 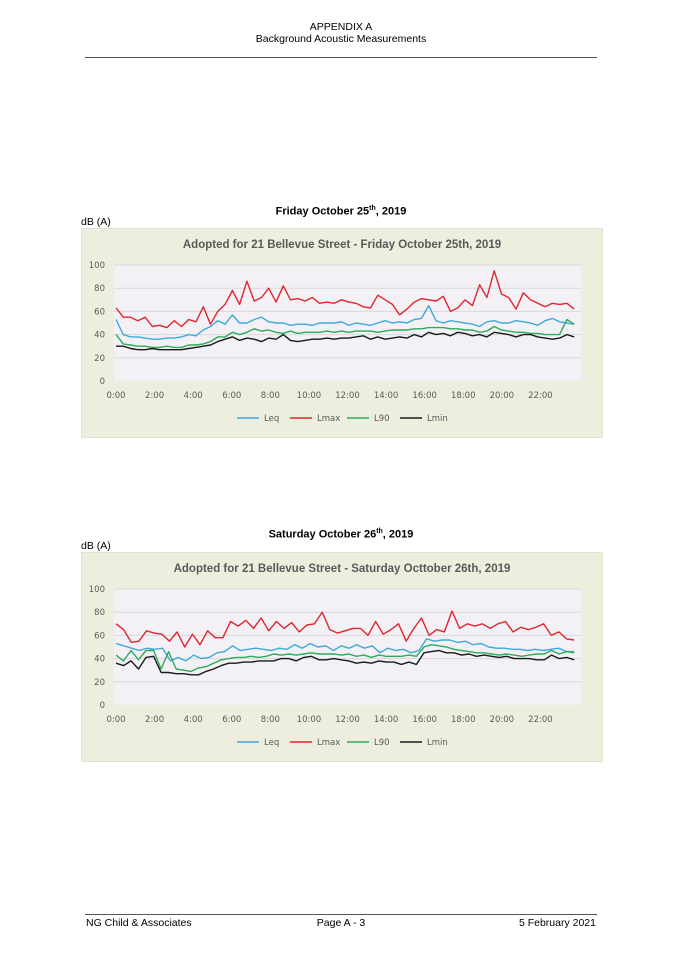 I want to click on chart2-unit-label: dB (A), so click(x=96, y=546).